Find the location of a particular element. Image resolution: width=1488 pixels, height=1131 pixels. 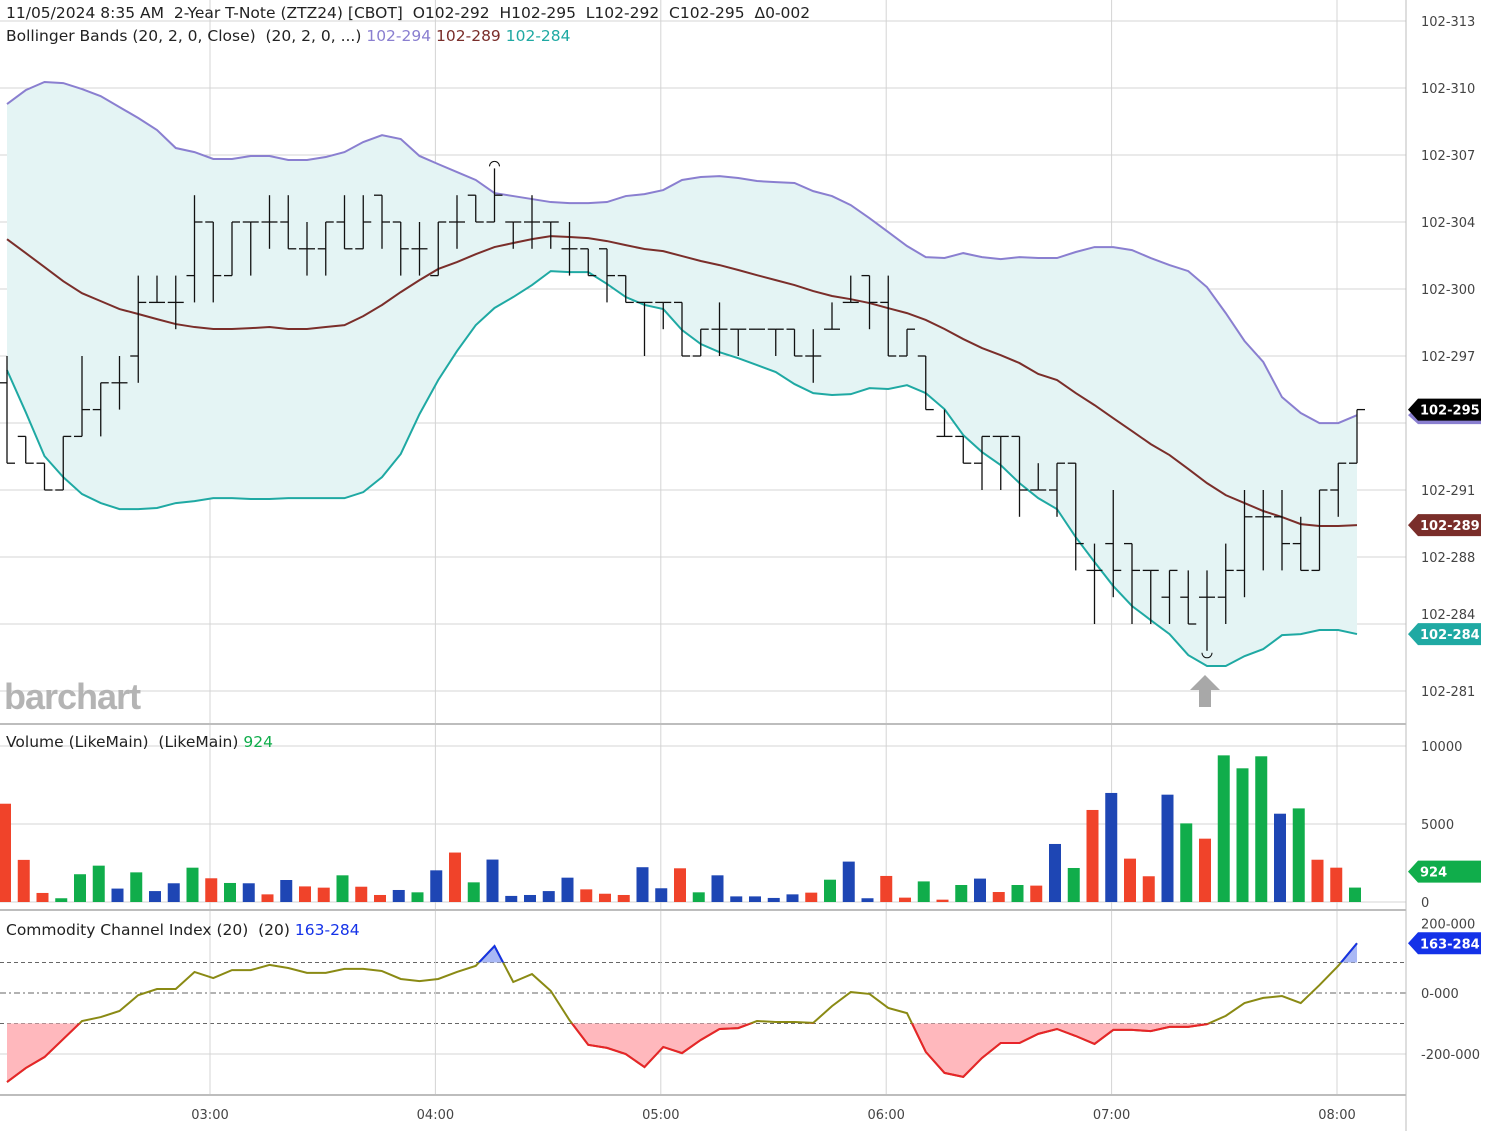

cci-tag: 163-284 is located at coordinates (1444, 943).